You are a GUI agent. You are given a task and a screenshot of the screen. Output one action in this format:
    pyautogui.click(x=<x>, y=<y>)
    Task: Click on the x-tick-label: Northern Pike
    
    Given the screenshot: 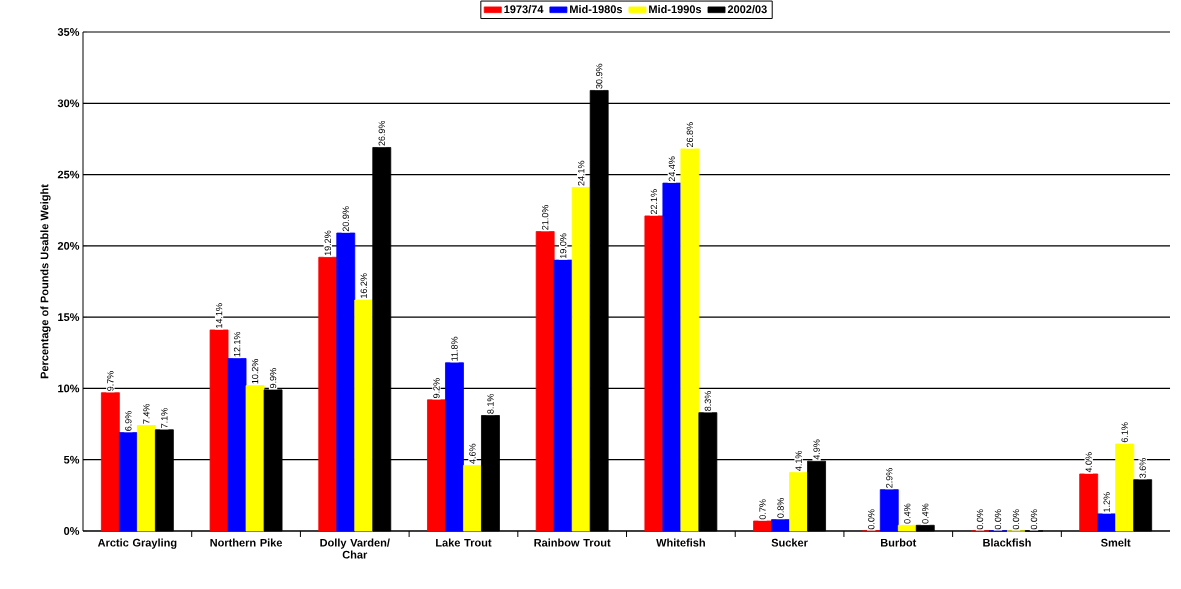 What is the action you would take?
    pyautogui.click(x=246, y=542)
    